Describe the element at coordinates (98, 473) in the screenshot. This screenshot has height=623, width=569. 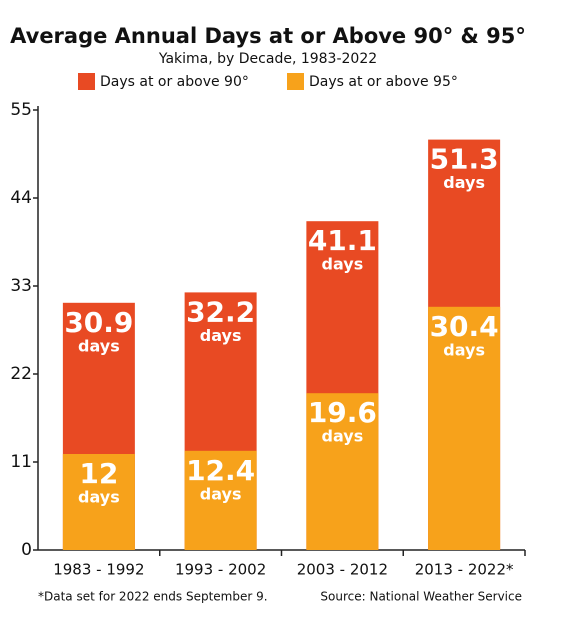
I see `data-label: 12` at that location.